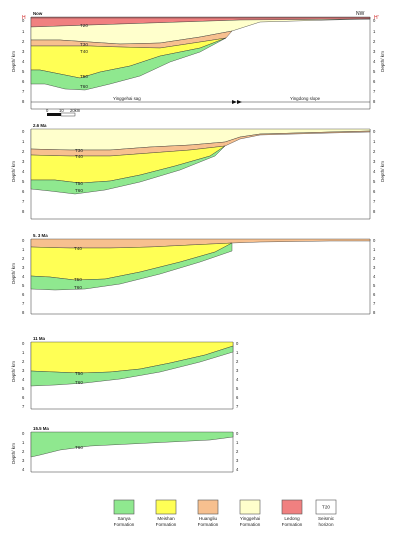 Image resolution: width=403 pixels, height=550 pixels. I want to click on scale-label-zero: 0, so click(47, 110).